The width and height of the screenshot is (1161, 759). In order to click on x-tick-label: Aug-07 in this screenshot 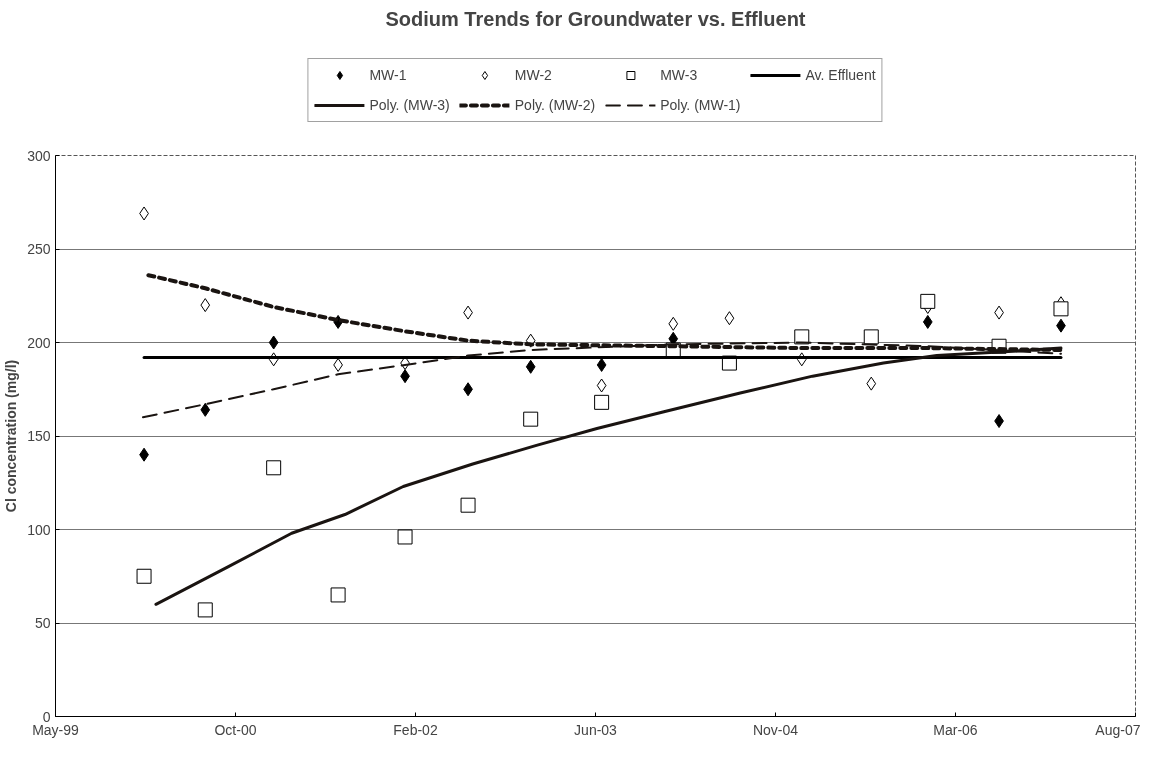, I will do `click(1118, 729)`.